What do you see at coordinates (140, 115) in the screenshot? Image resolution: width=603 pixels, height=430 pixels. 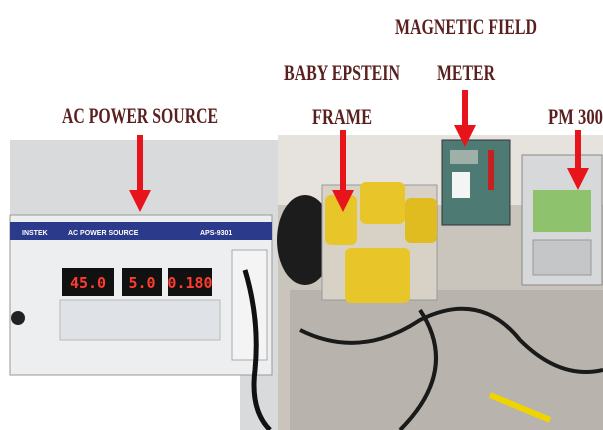 I see `label: AC POWER SOURCE` at bounding box center [140, 115].